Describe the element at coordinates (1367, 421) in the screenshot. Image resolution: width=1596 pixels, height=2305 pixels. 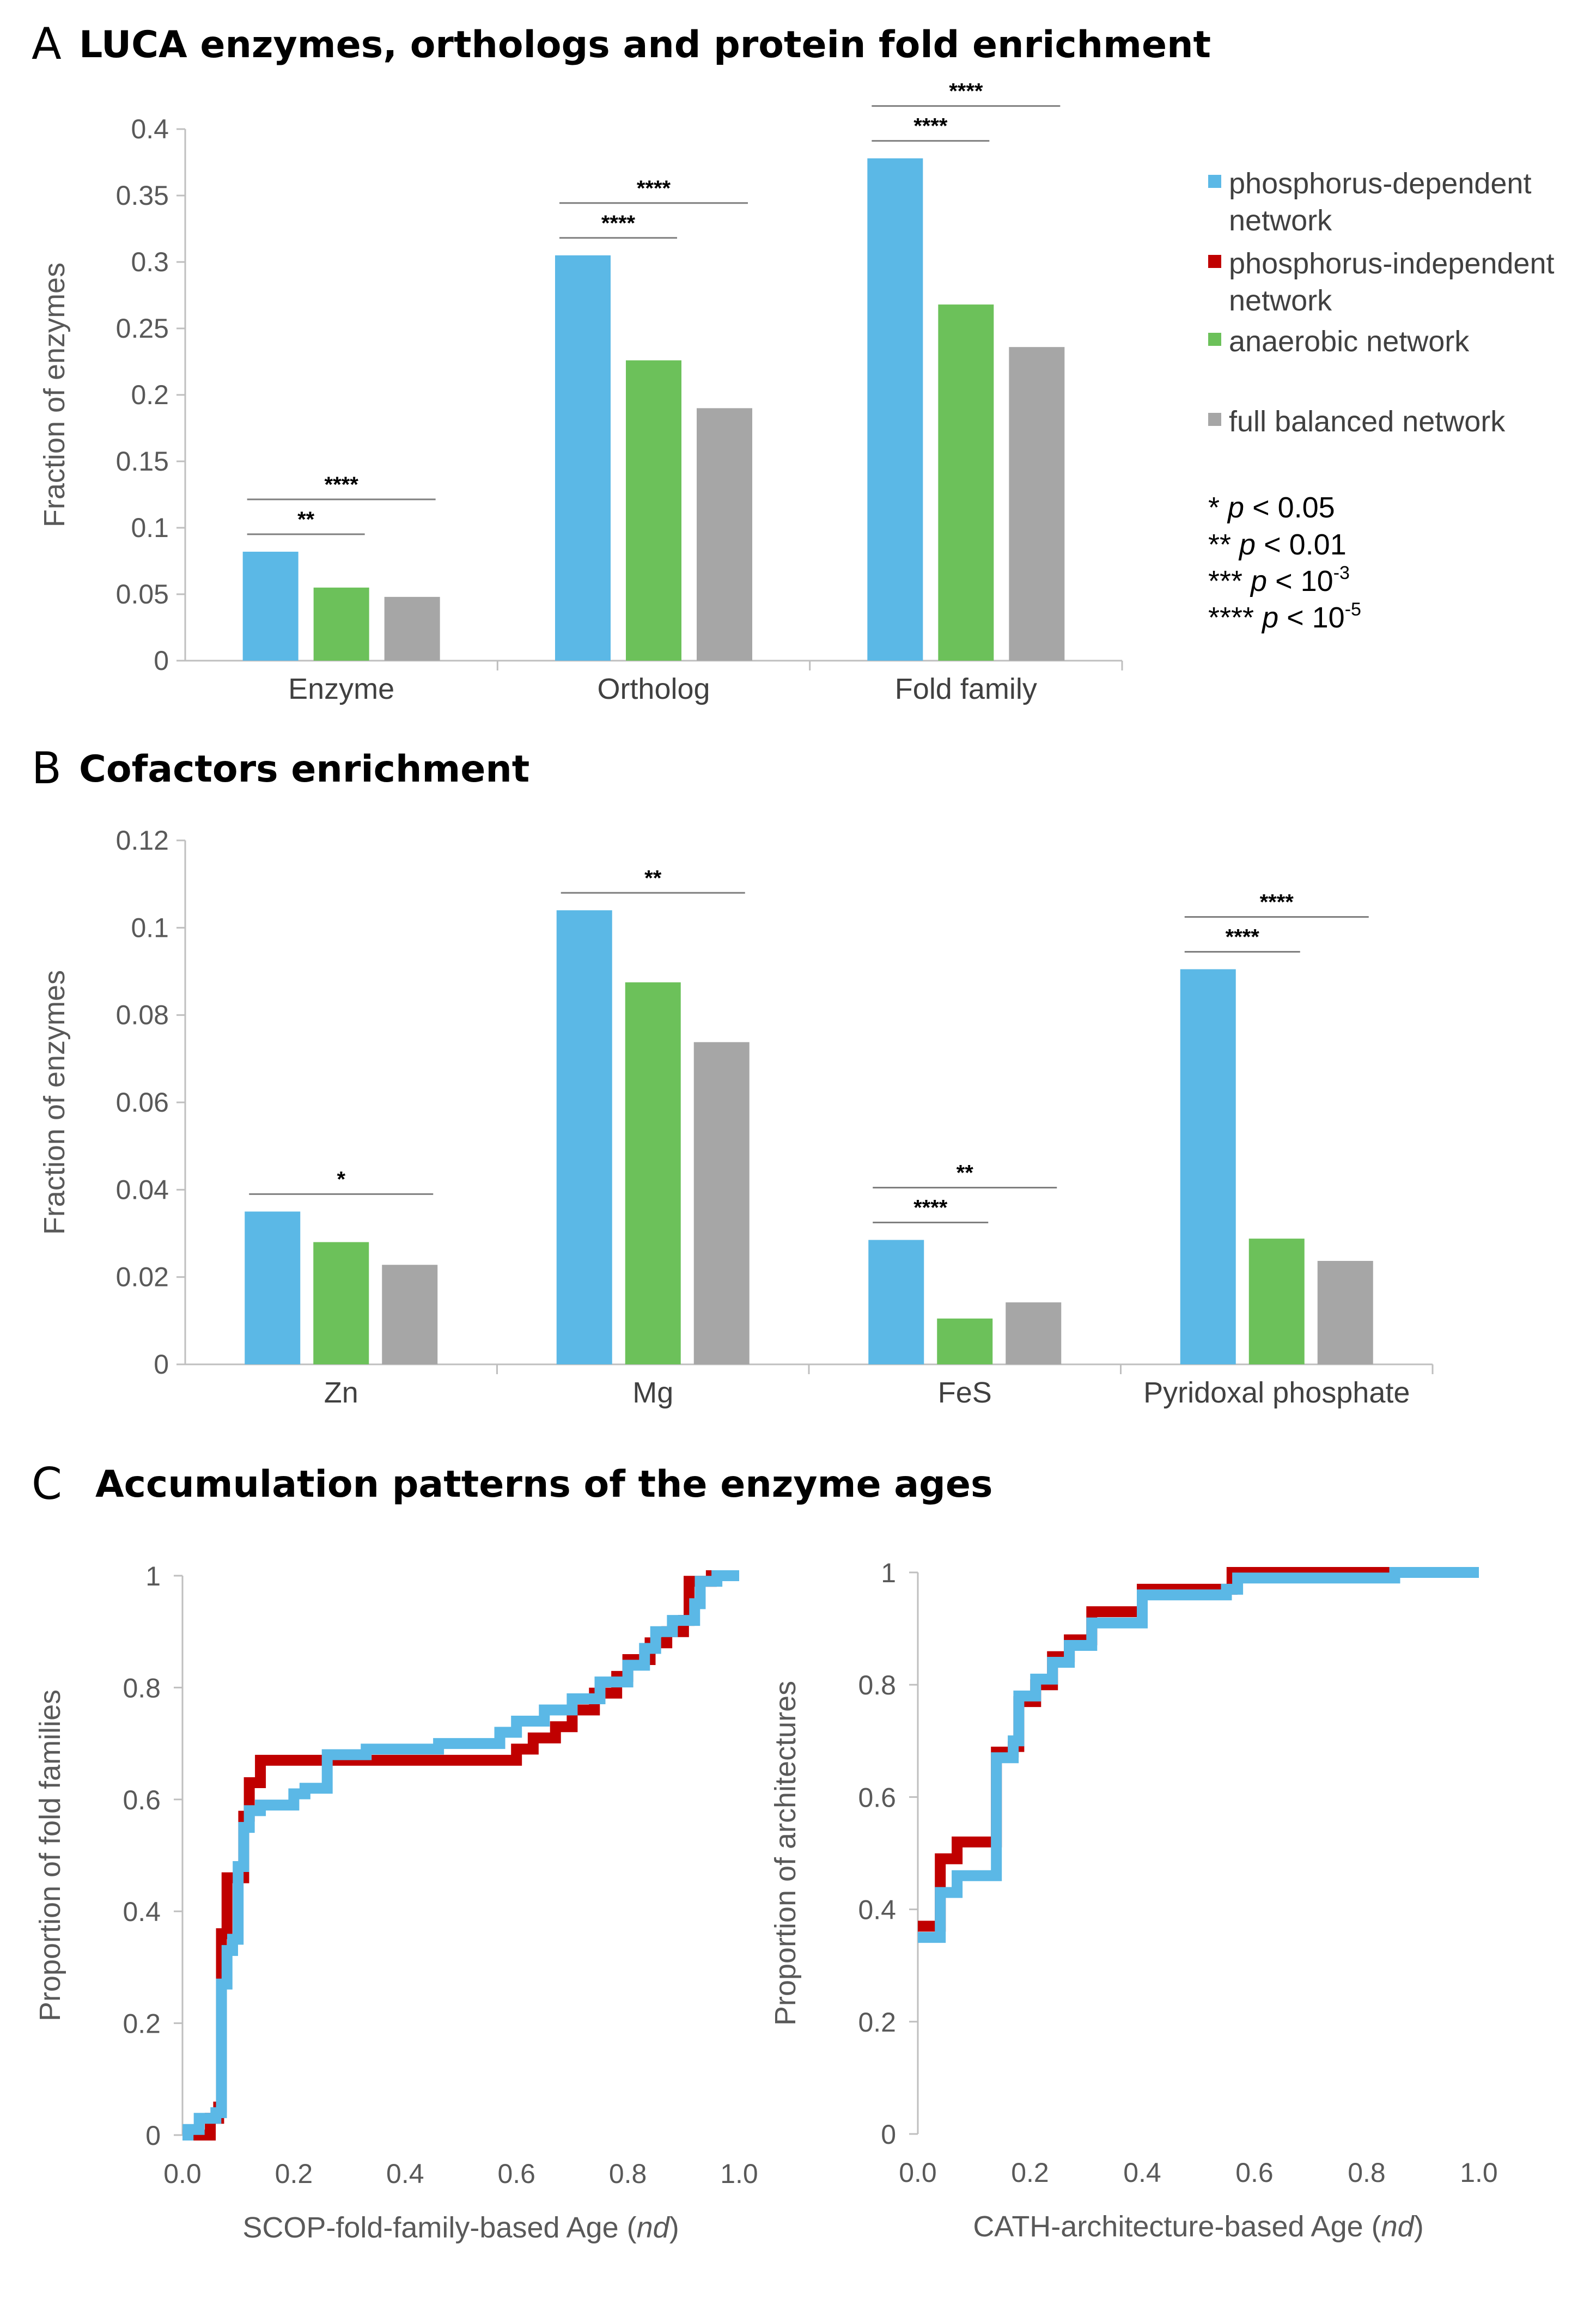
I see `legend-label: full balanced network` at that location.